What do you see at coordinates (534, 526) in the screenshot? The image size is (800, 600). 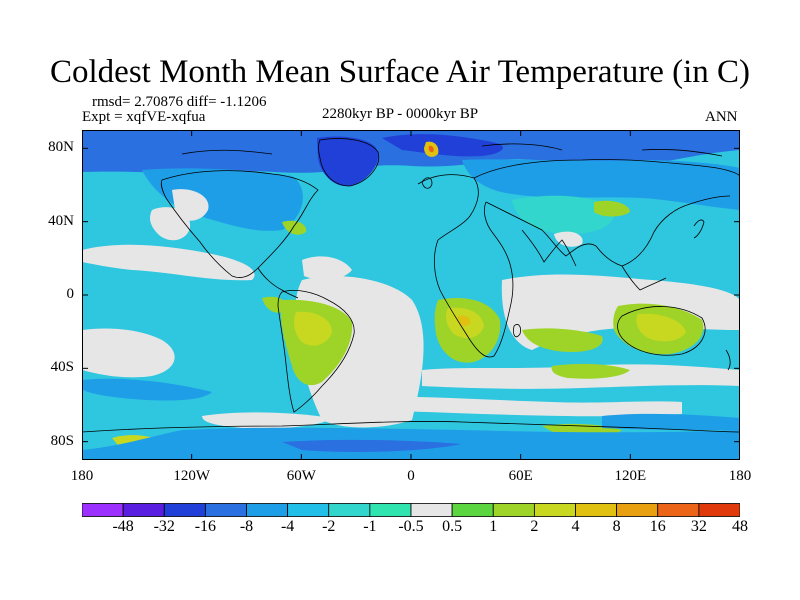 I see `colorbar-label: 2` at bounding box center [534, 526].